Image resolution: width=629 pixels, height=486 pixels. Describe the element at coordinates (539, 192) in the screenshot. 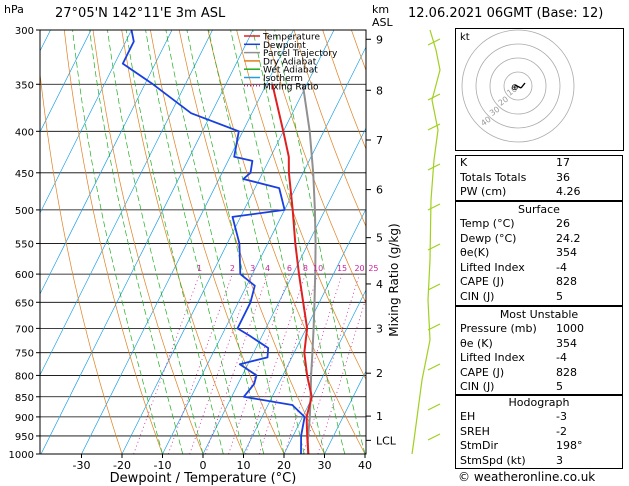

I see `index-row: PW (cm) 4.26` at that location.